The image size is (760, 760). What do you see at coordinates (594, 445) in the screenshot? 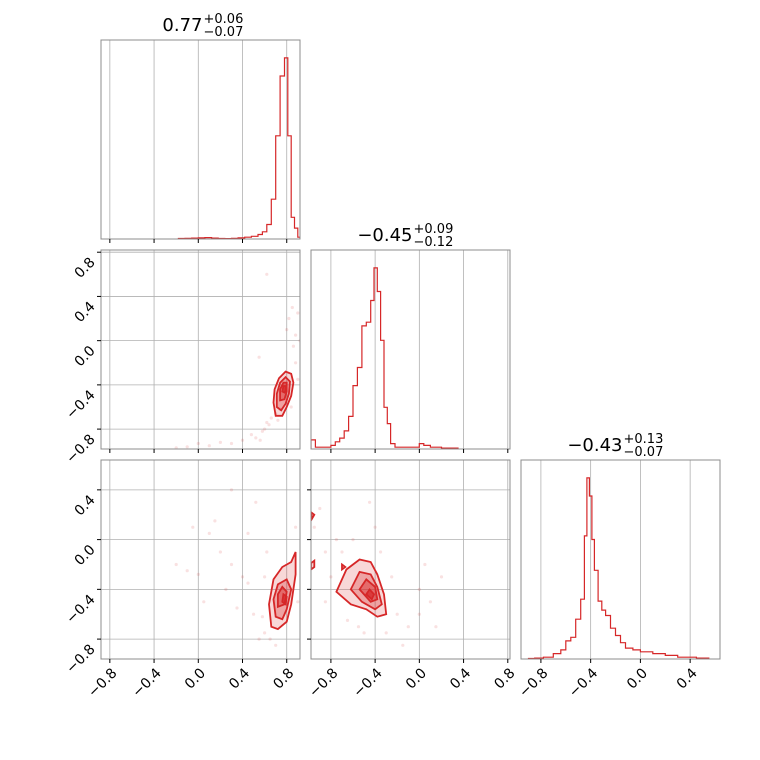
I see `title-value: −0.43` at bounding box center [594, 445].